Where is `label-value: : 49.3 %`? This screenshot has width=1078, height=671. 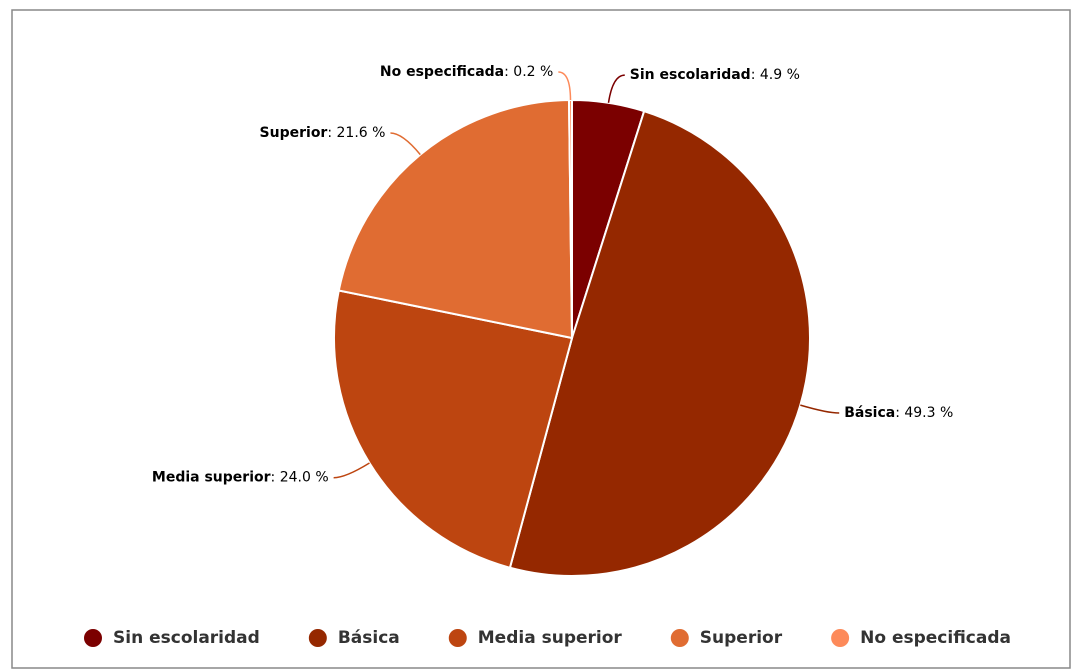 label-value: : 49.3 % is located at coordinates (924, 413).